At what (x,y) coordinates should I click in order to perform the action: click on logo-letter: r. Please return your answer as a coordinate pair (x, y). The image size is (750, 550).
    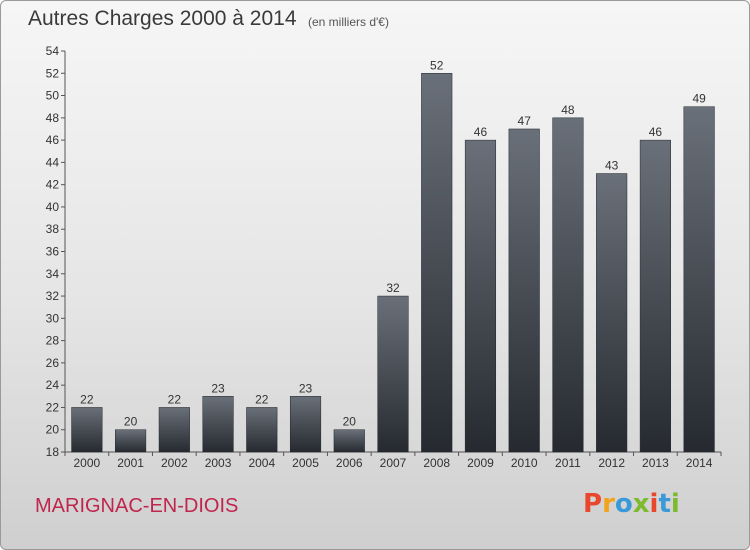
    Looking at the image, I should click on (608, 504).